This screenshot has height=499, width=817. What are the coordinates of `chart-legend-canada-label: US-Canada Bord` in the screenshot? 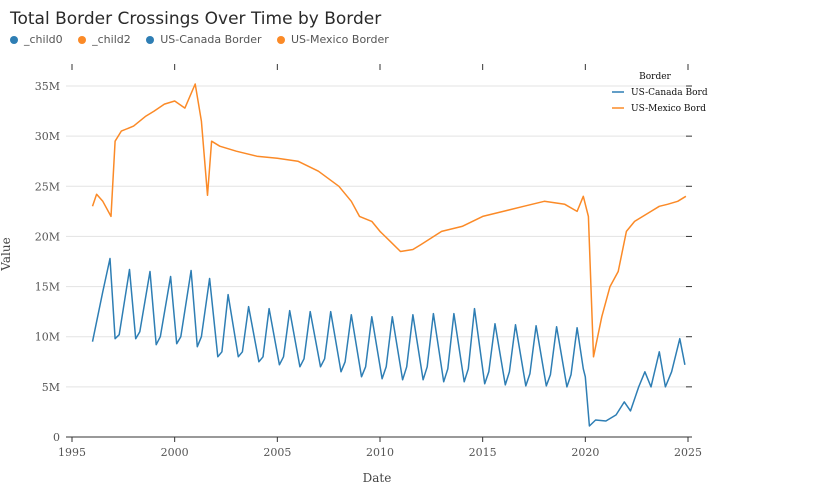 It's located at (669, 93).